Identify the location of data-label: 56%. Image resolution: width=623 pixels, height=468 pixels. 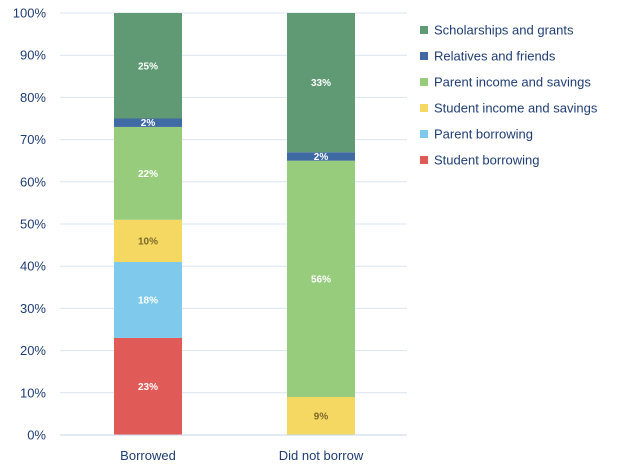
(321, 279).